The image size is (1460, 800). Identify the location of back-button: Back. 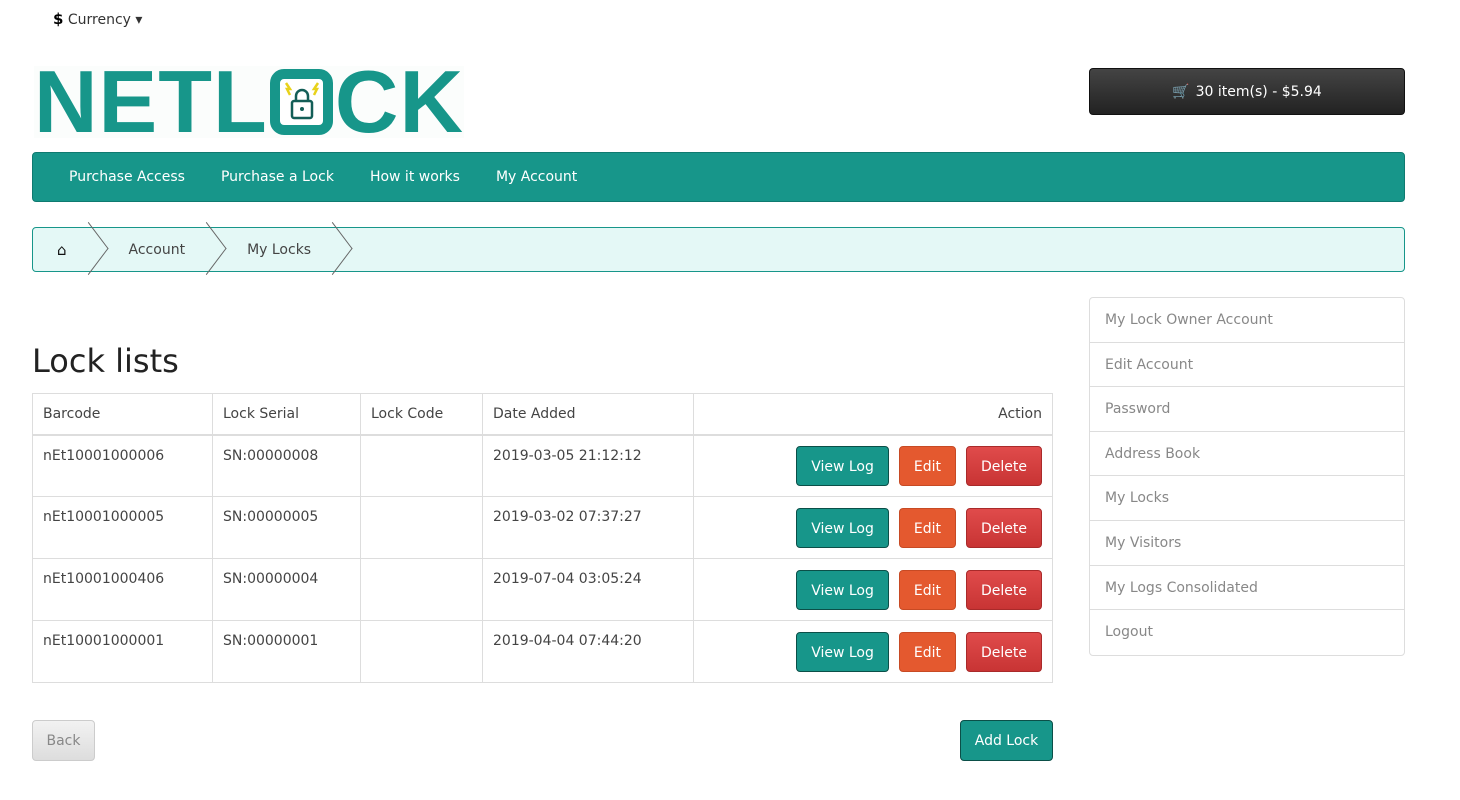
(63, 740).